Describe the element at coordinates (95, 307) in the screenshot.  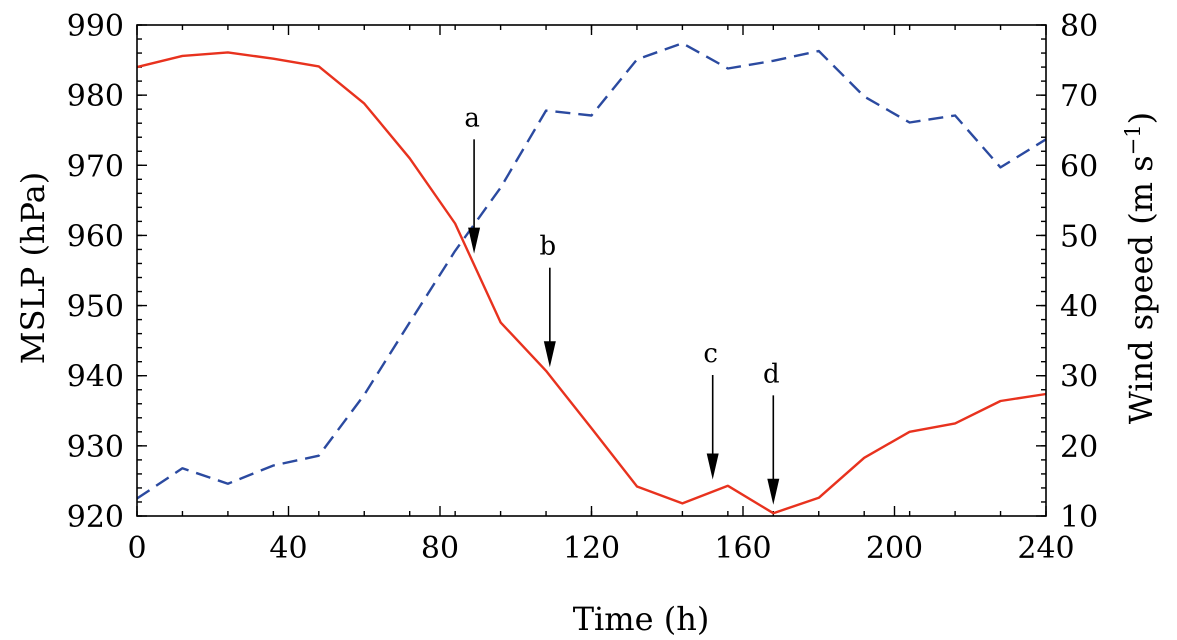
I see `y-left-tick-label: 950` at that location.